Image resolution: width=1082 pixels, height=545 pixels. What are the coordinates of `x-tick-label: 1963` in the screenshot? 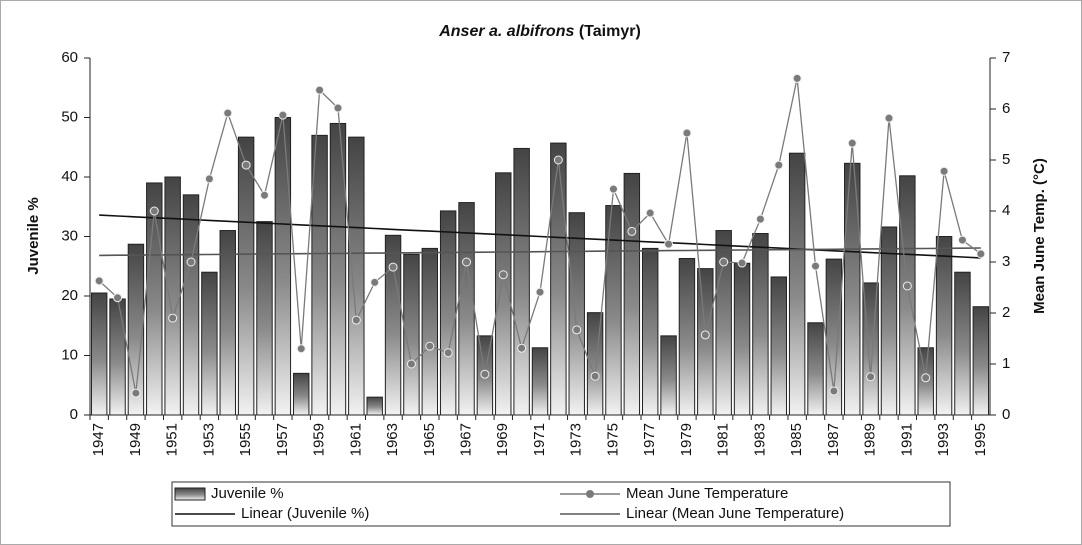 It's located at (392, 439).